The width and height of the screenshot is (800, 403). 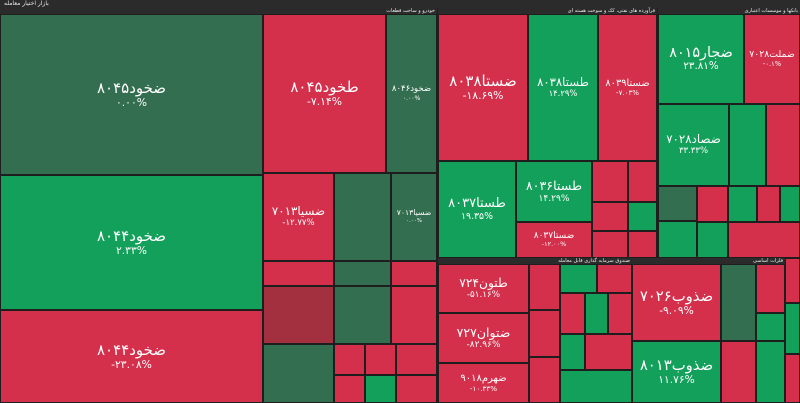 I want to click on tile-symbol: ضصاد۷۰۲۸, so click(x=693, y=139).